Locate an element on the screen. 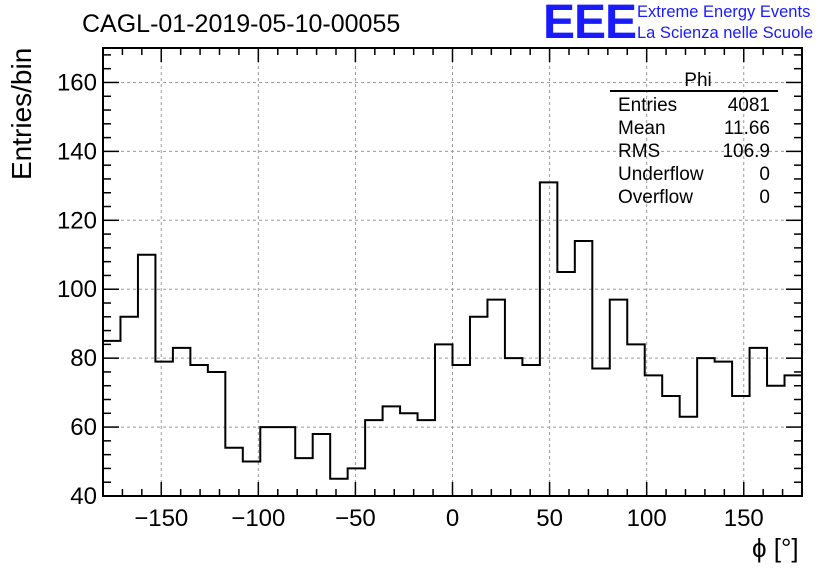 This screenshot has height=572, width=836. y-tick-label: 40 is located at coordinates (83, 496).